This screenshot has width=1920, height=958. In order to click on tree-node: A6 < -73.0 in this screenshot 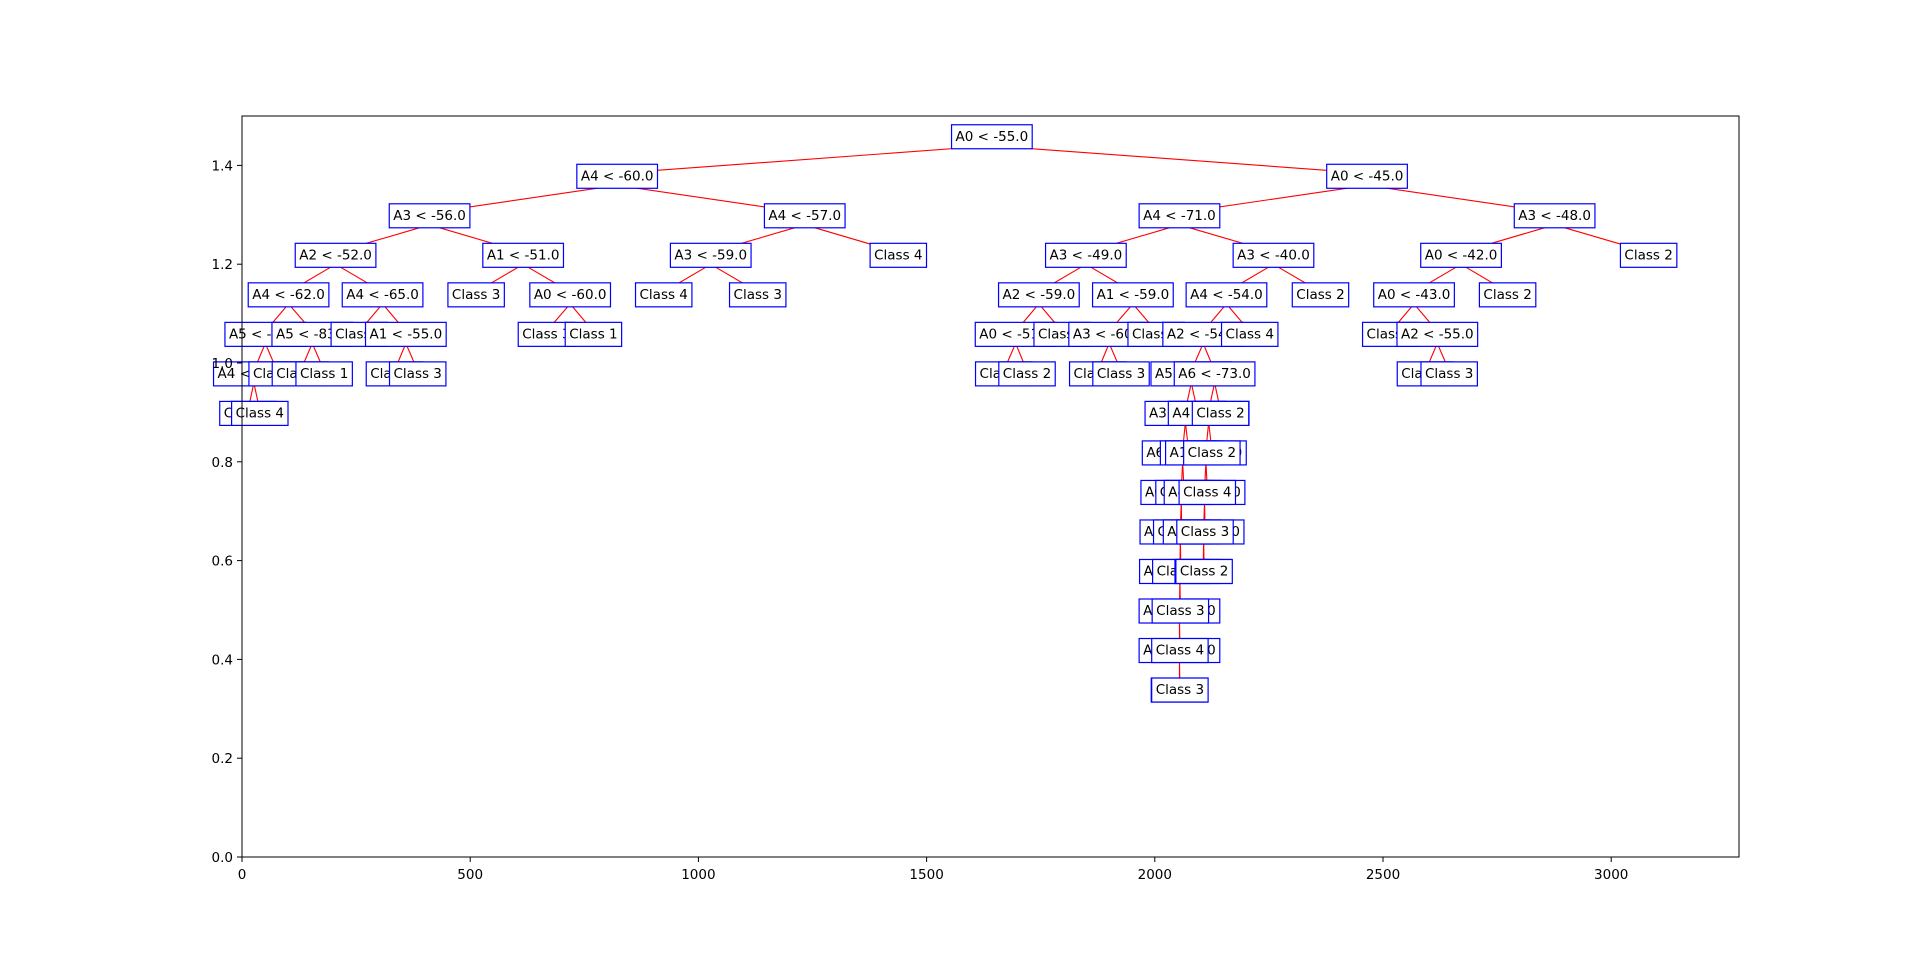, I will do `click(1214, 374)`.